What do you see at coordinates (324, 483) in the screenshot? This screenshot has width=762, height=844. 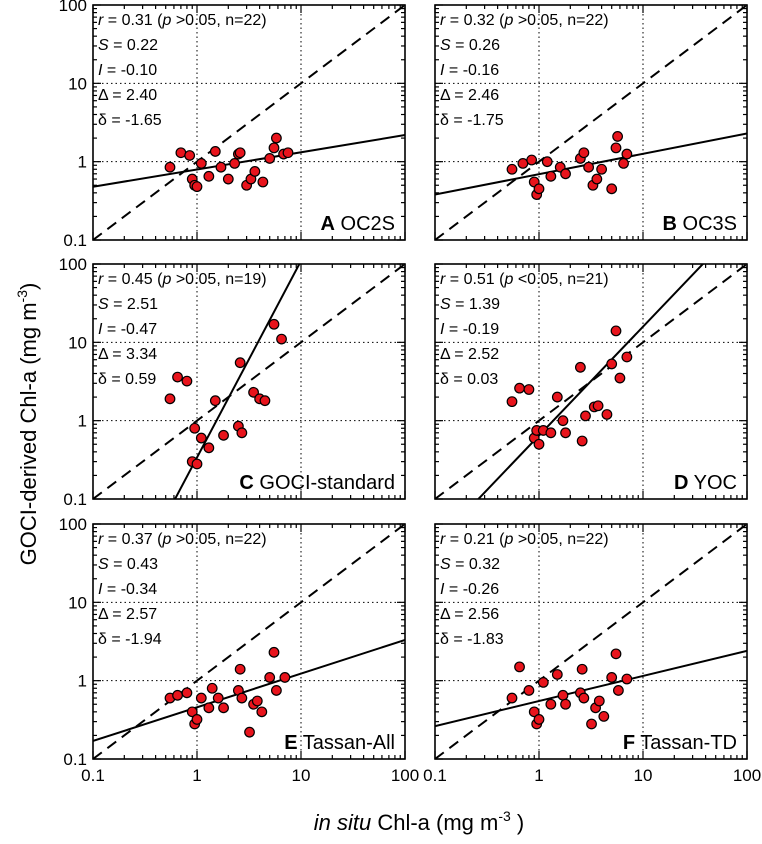 I see `panel-method: GOCI-standard` at bounding box center [324, 483].